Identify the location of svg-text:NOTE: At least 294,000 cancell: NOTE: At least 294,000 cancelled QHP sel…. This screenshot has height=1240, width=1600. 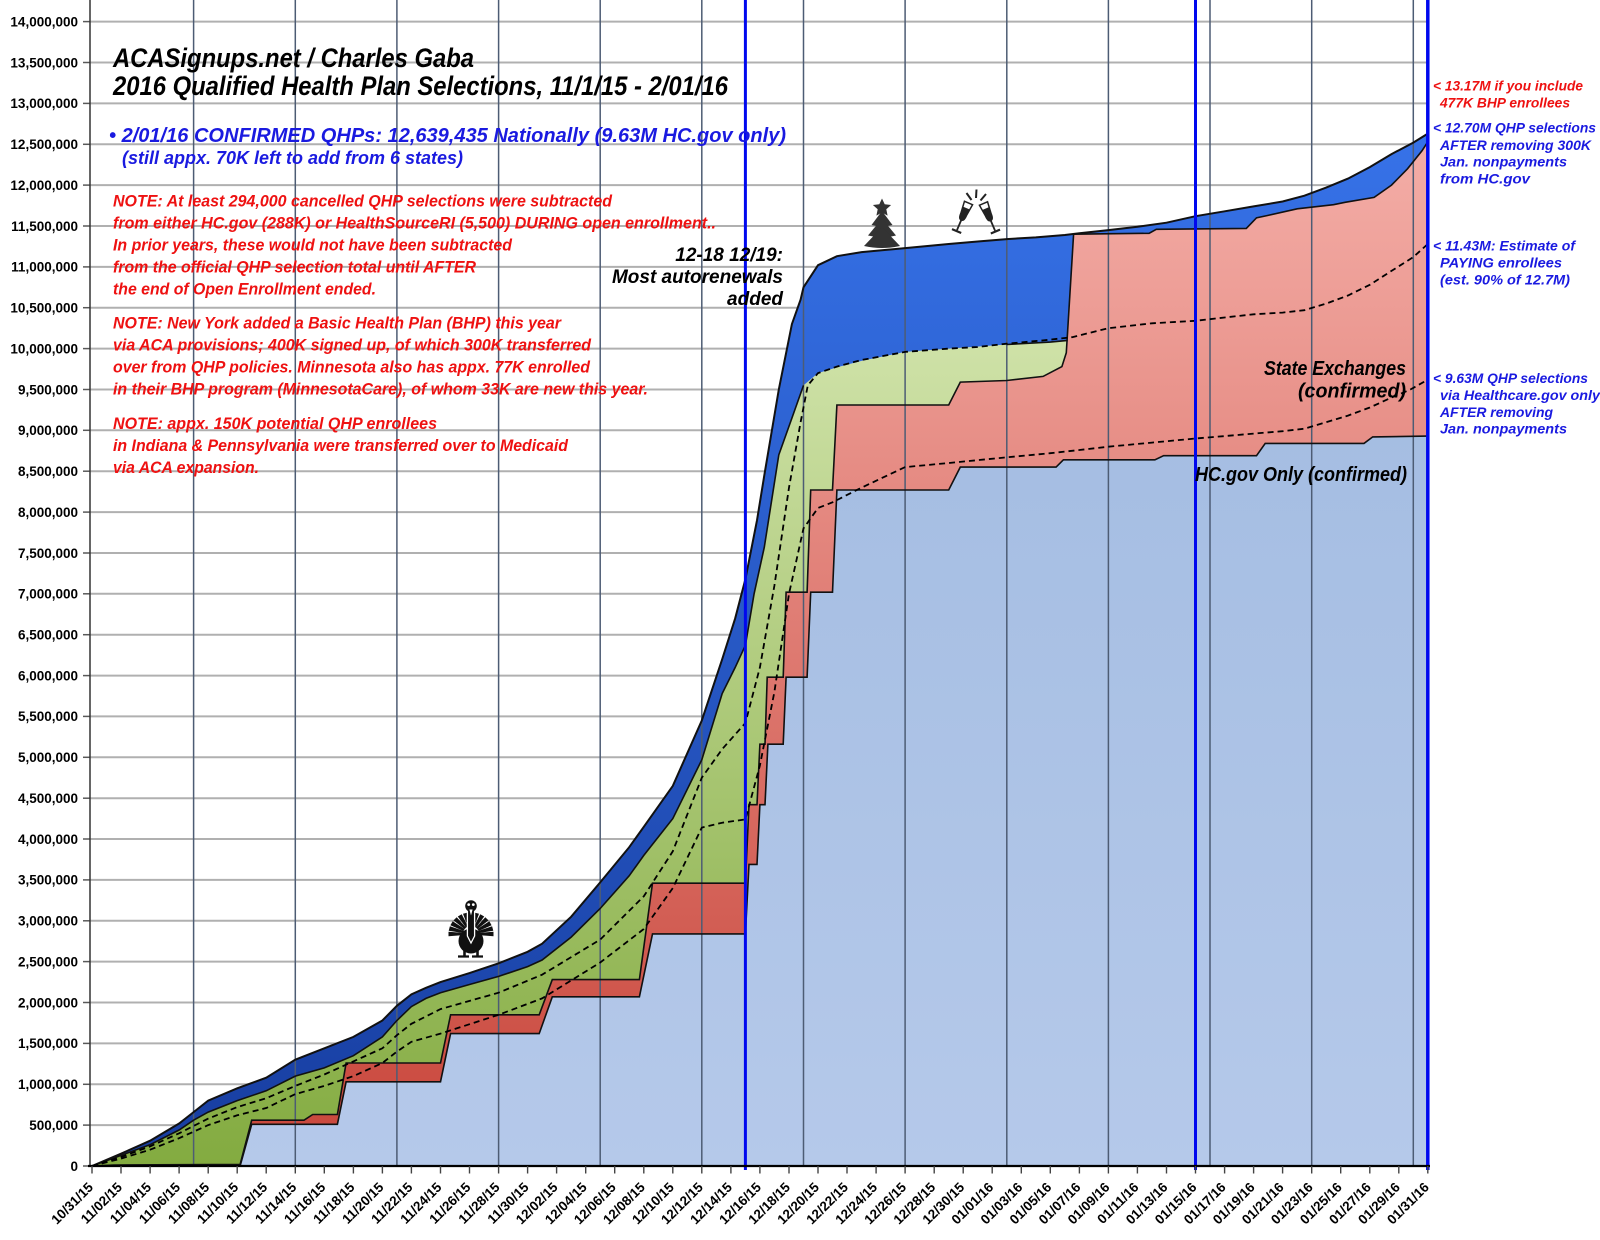
(363, 201).